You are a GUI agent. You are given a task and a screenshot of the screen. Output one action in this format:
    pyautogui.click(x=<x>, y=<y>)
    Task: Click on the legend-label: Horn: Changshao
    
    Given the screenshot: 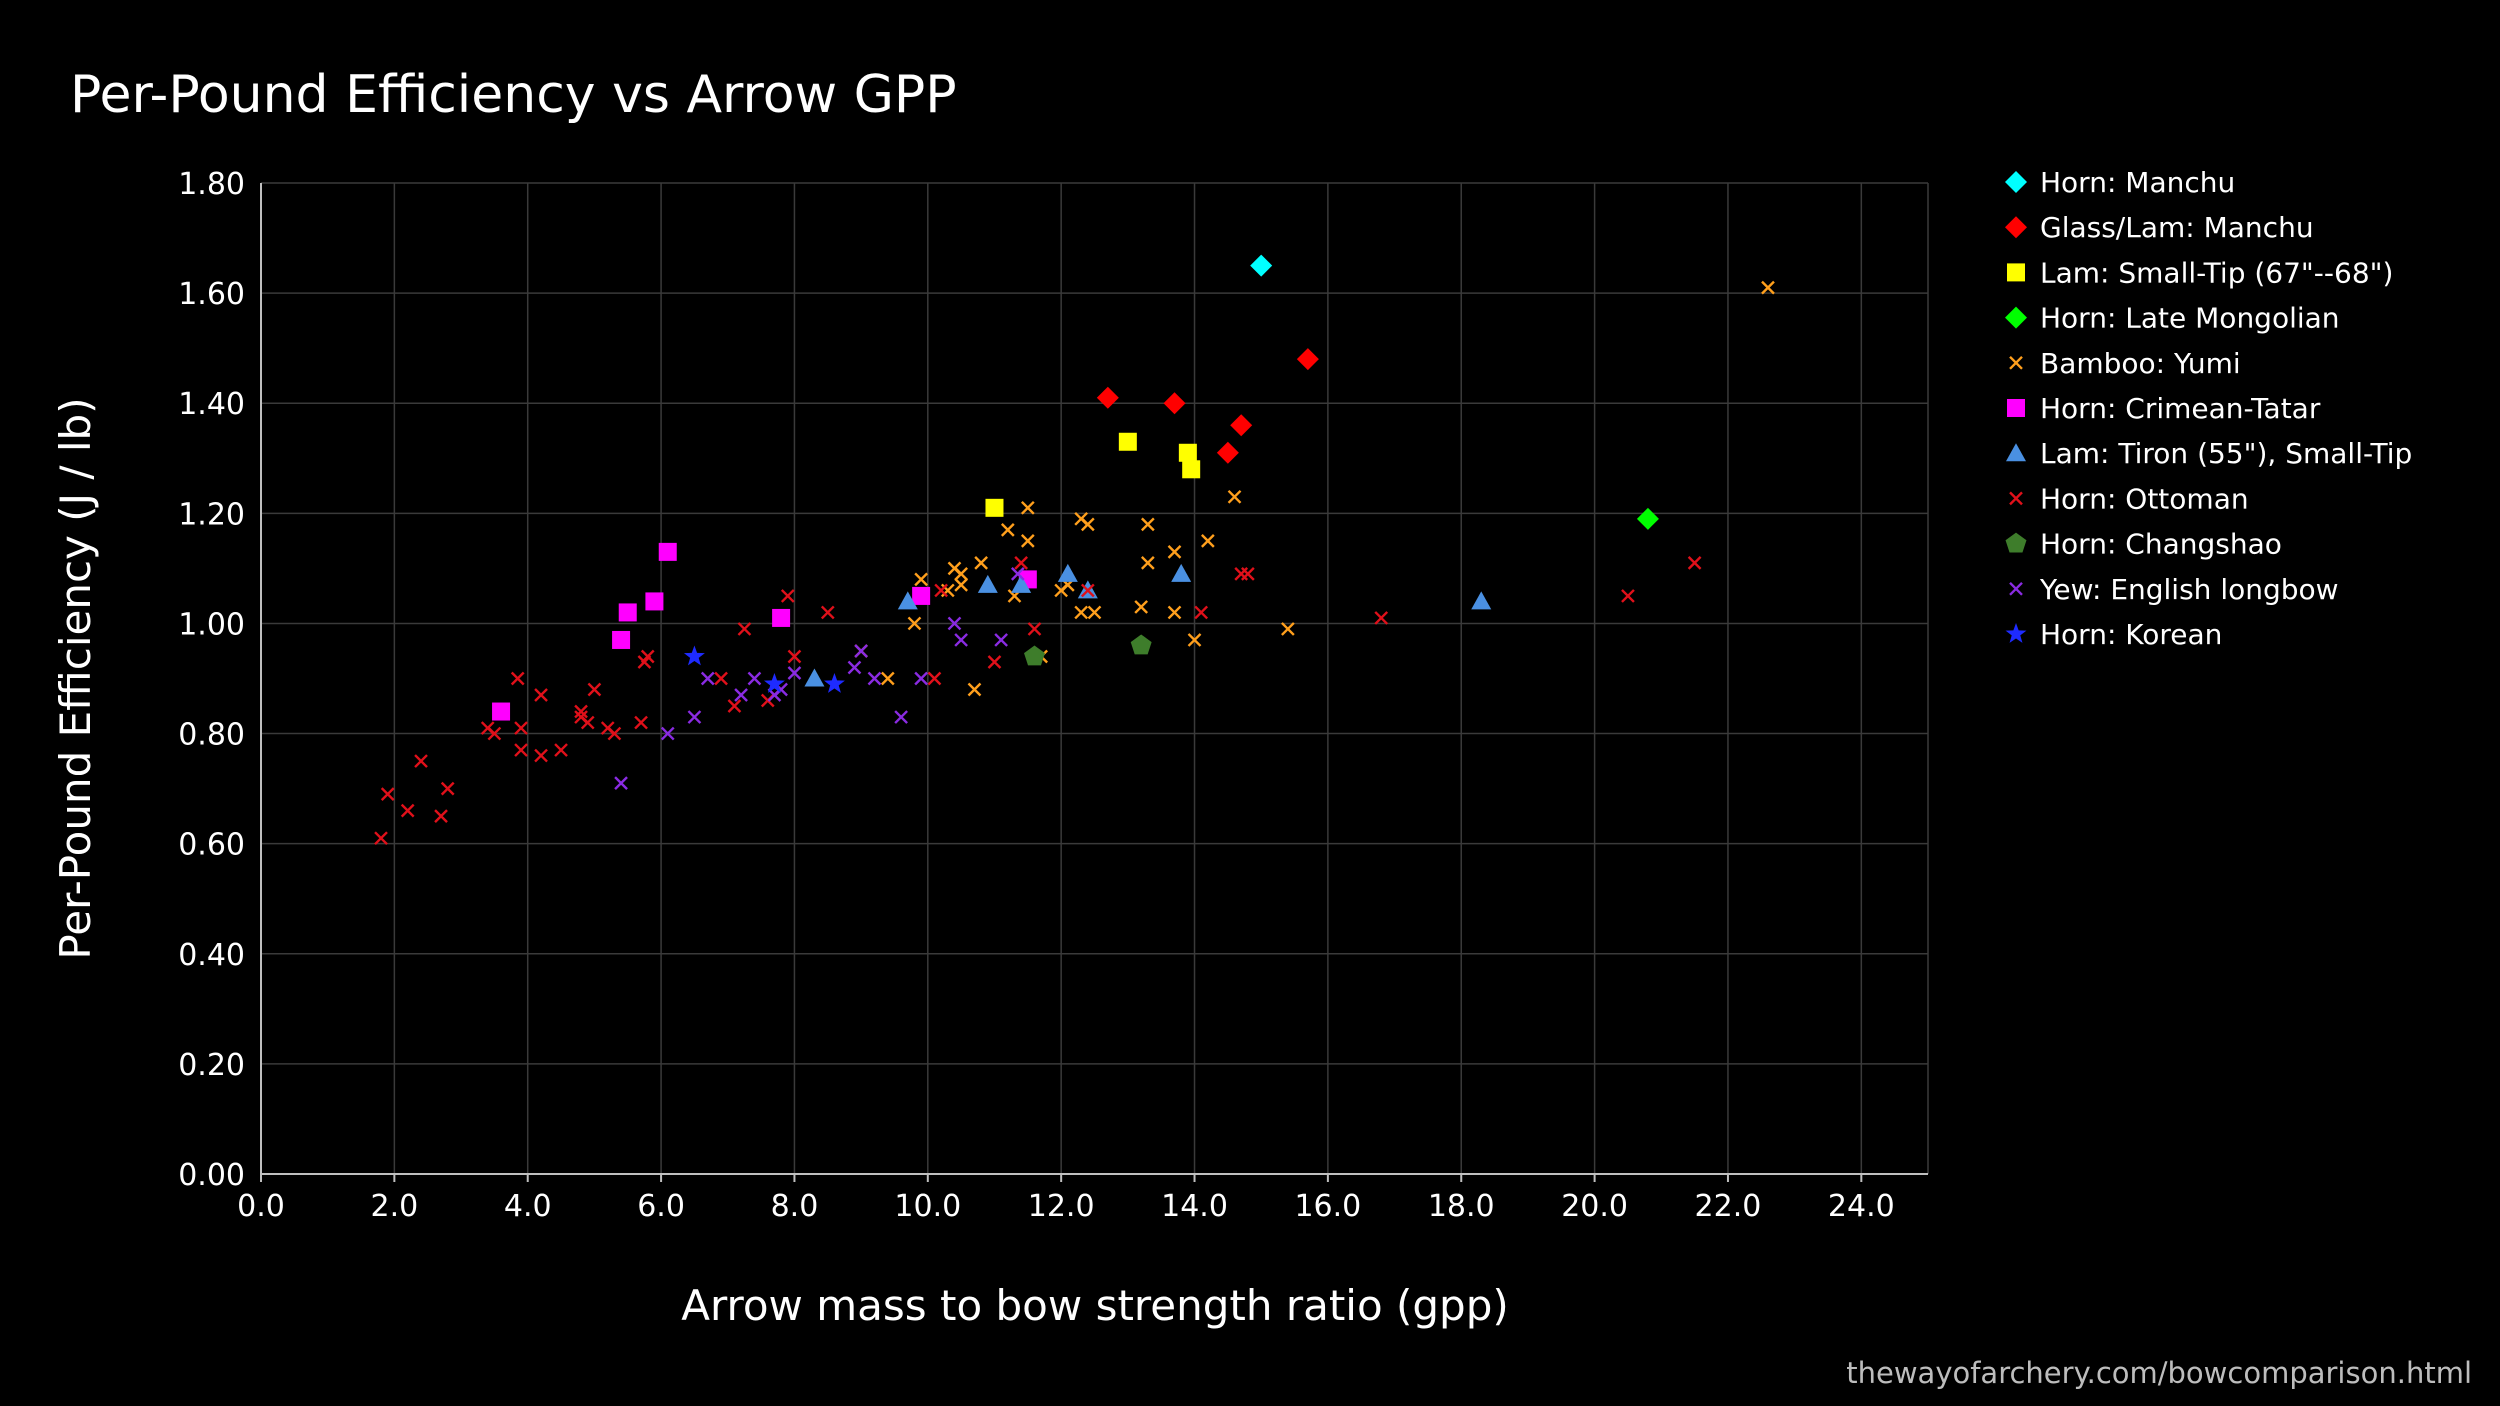 What is the action you would take?
    pyautogui.click(x=2161, y=544)
    